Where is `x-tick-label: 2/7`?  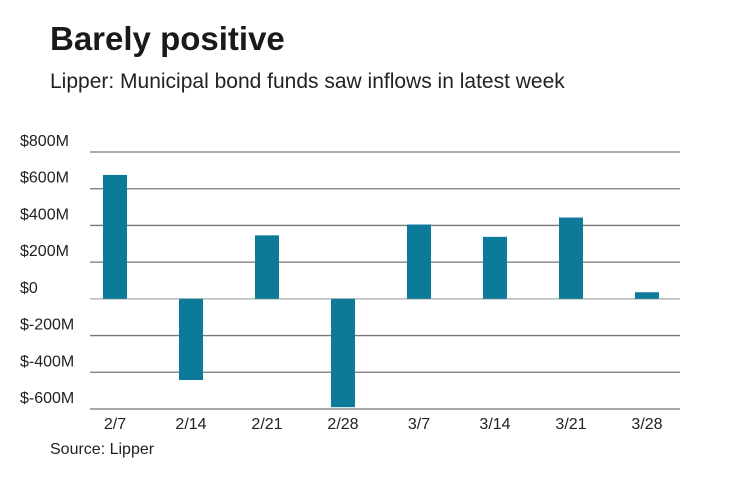
x-tick-label: 2/7 is located at coordinates (115, 424).